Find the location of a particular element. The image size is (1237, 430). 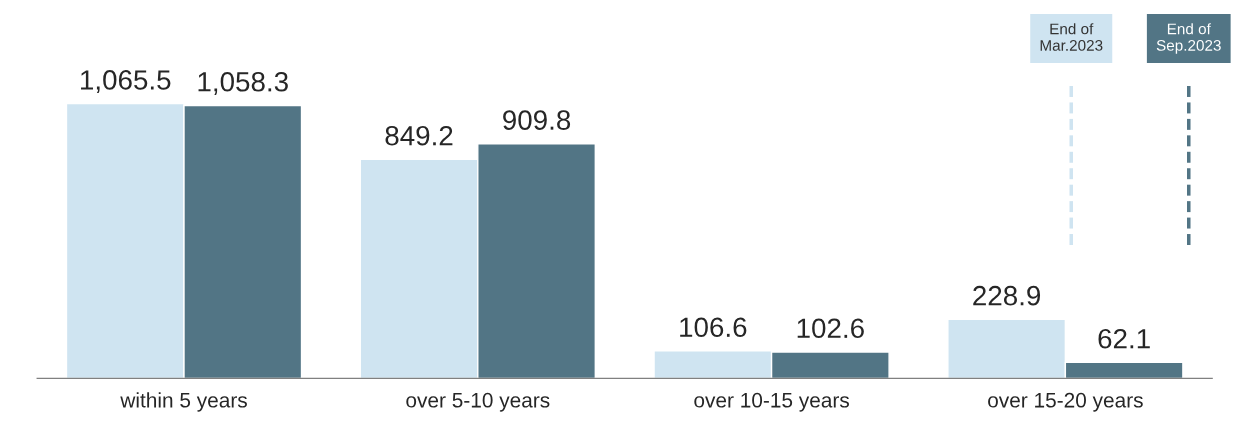

x-tick-label: over 10-15 years is located at coordinates (771, 402).